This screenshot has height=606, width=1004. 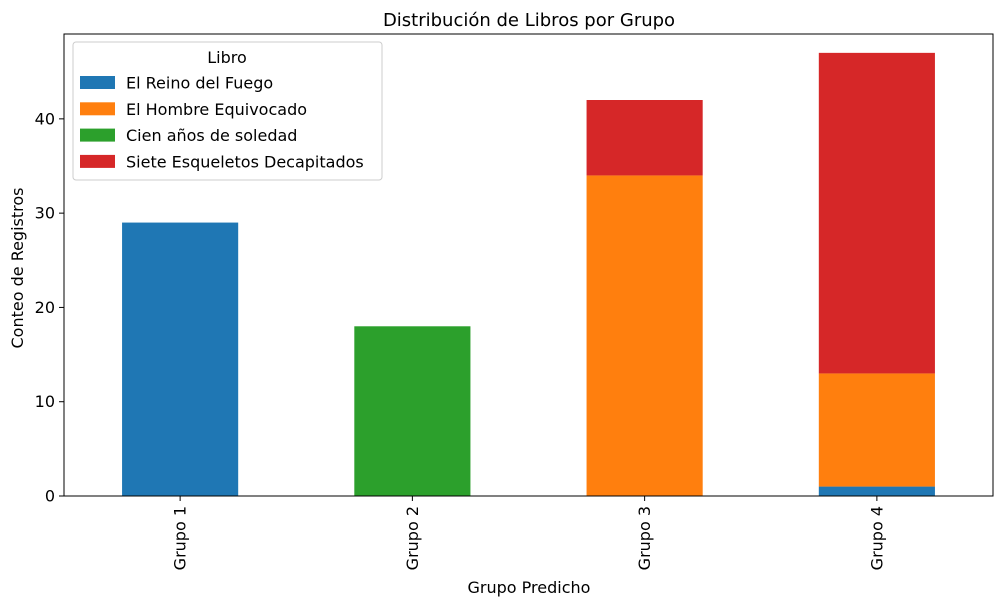 I want to click on legend-item-label: El Hombre Equivocado, so click(x=216, y=109).